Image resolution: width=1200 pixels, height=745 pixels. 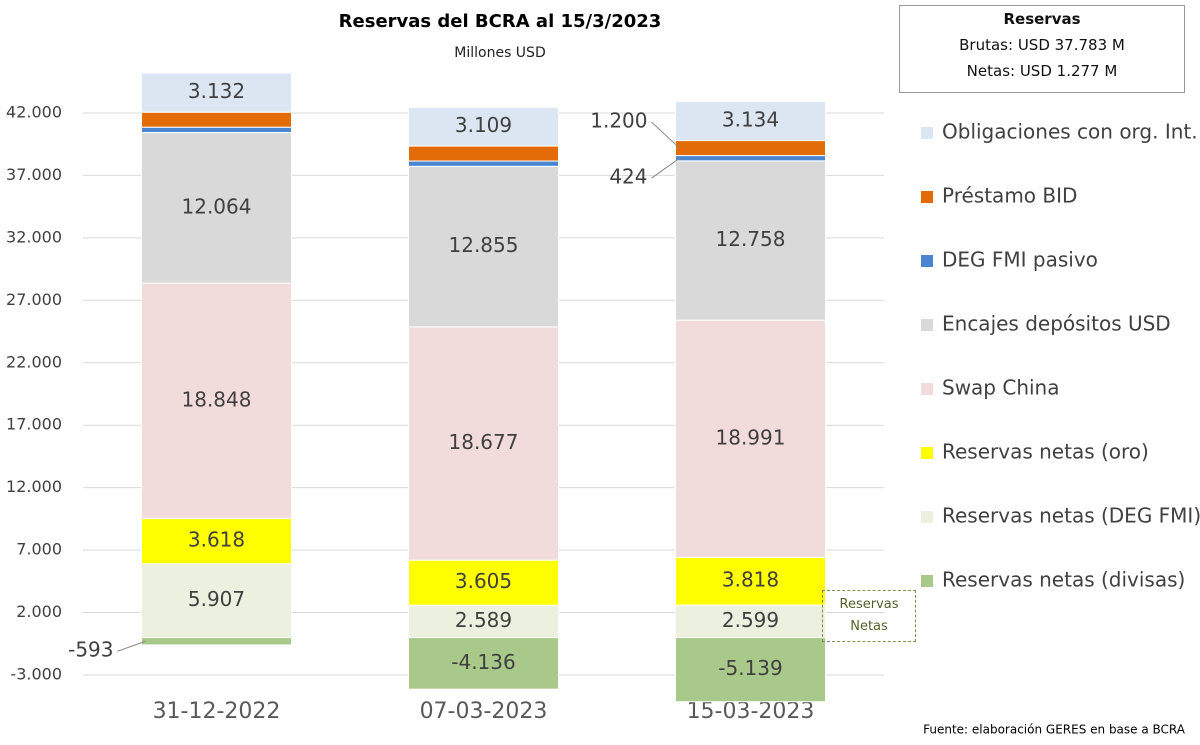 I want to click on data-label: 3.109, so click(x=483, y=125).